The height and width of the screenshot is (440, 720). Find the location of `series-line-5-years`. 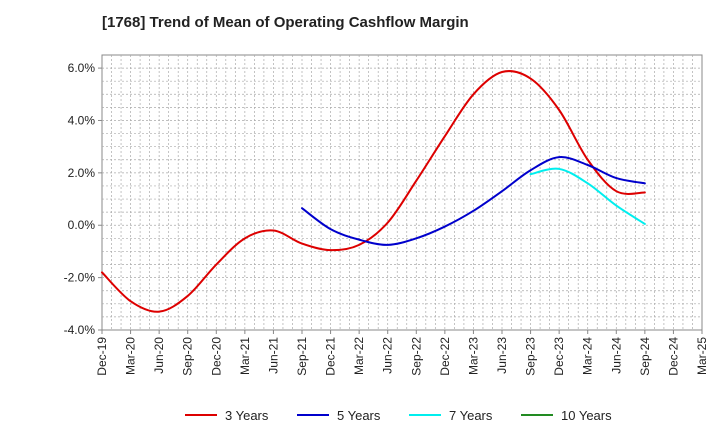

series-line-5-years is located at coordinates (473, 201).